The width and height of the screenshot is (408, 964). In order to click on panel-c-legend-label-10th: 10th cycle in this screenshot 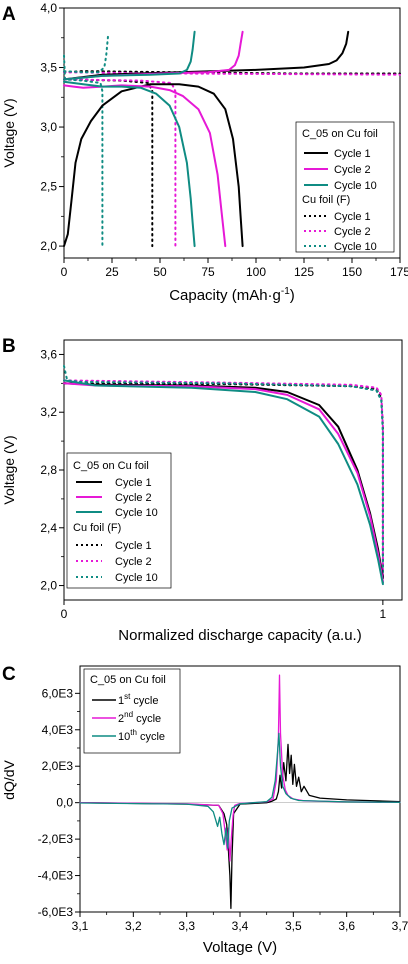, I will do `click(141, 735)`.